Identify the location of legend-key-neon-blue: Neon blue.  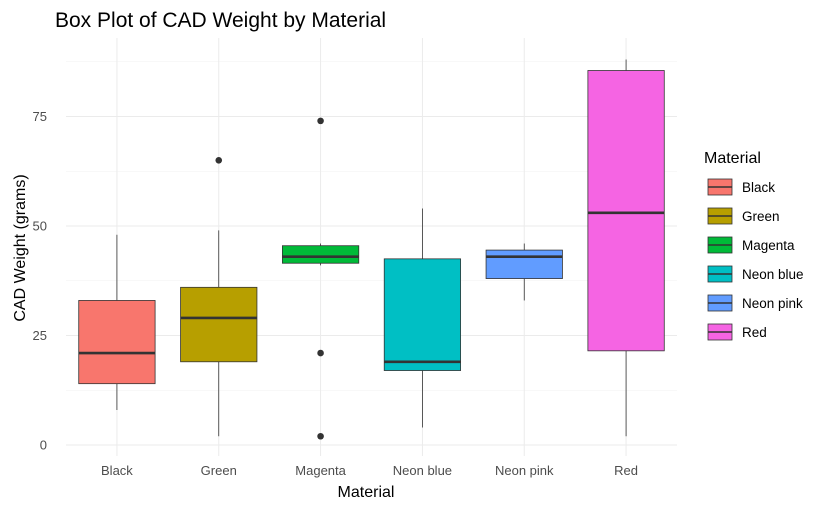
(755, 274).